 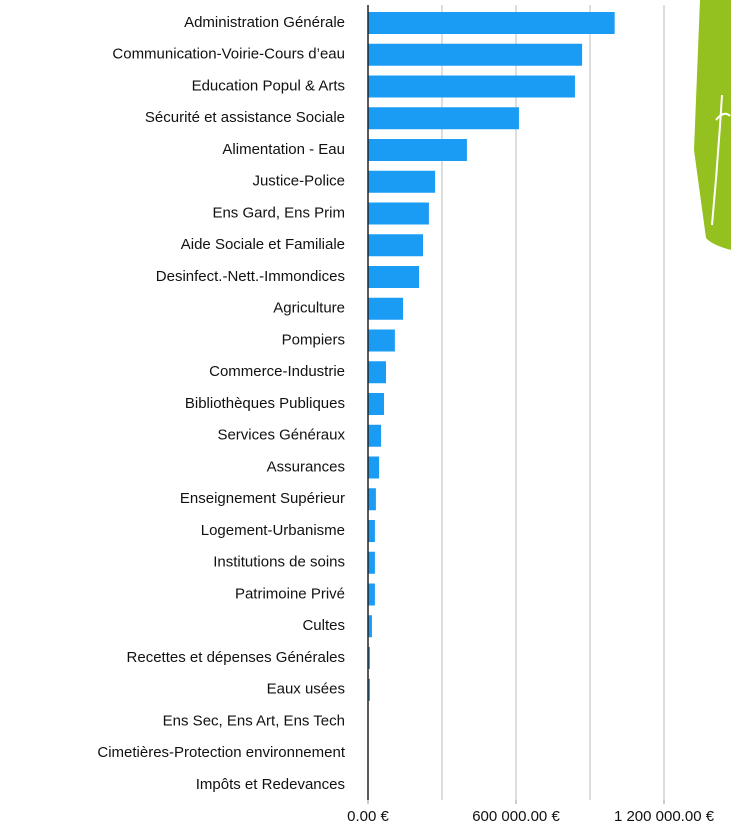 I want to click on x-tick-label: 600 000.00 €, so click(x=516, y=816).